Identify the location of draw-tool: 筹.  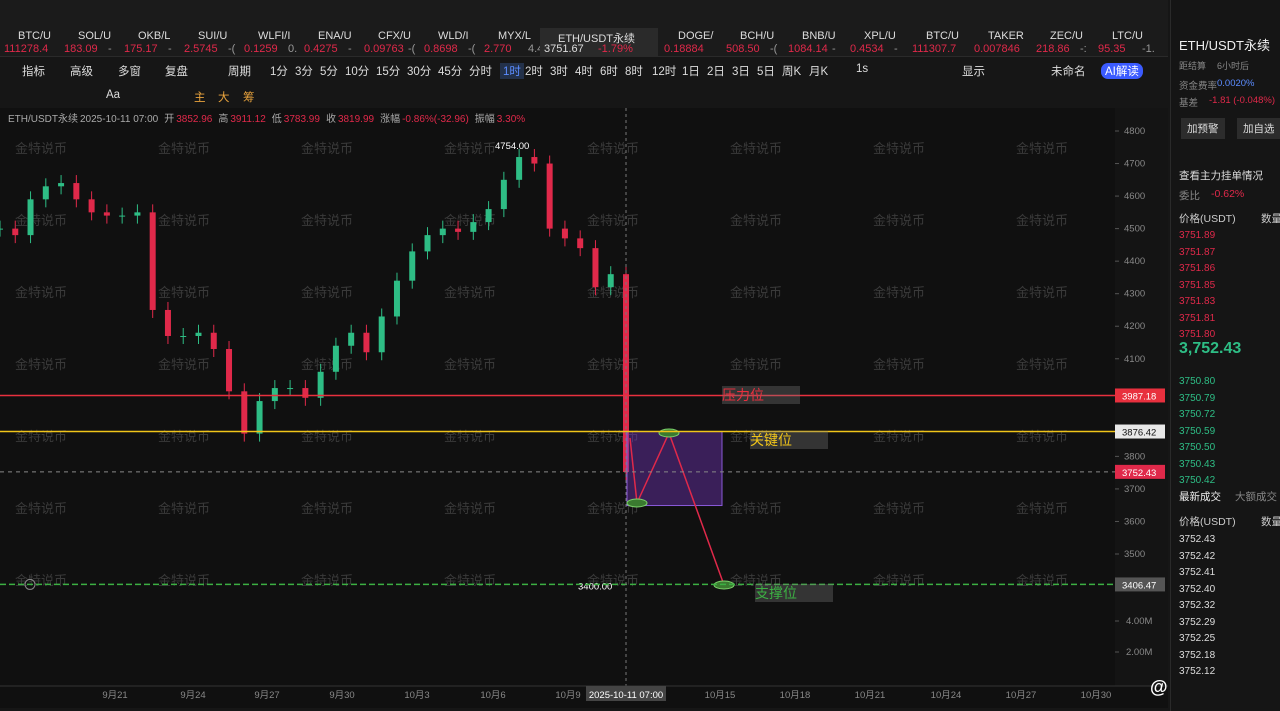
(249, 98).